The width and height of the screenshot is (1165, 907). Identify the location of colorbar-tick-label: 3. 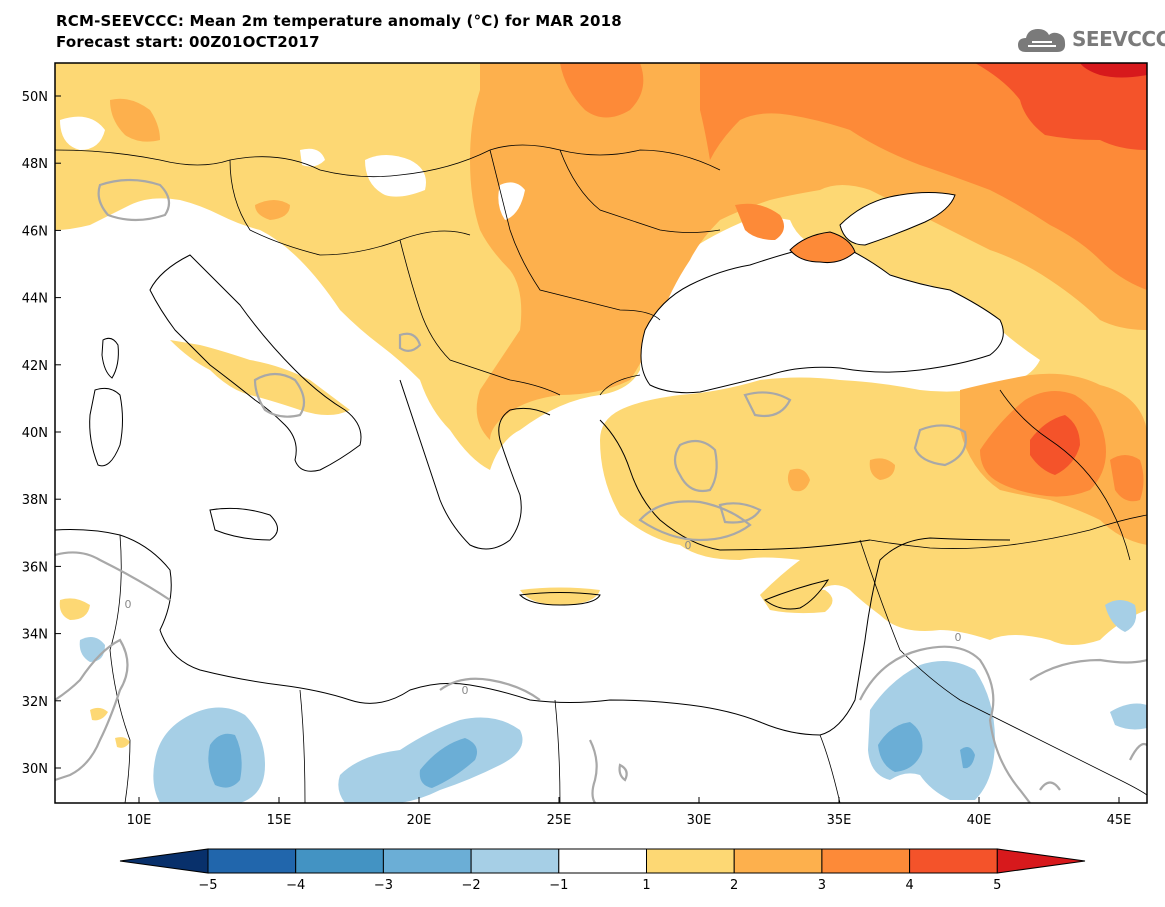
(822, 885).